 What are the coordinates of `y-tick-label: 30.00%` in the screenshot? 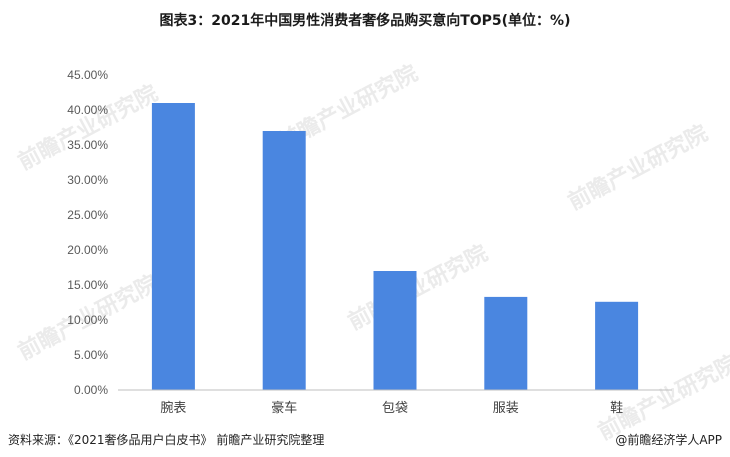 It's located at (87, 180).